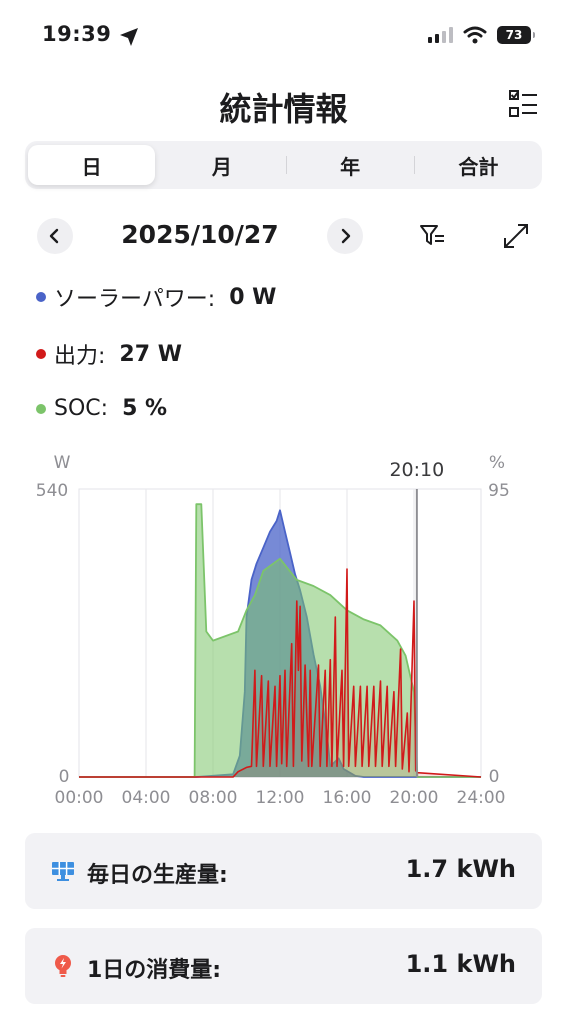 The width and height of the screenshot is (567, 1024). I want to click on cellular-signal-icon, so click(440, 35).